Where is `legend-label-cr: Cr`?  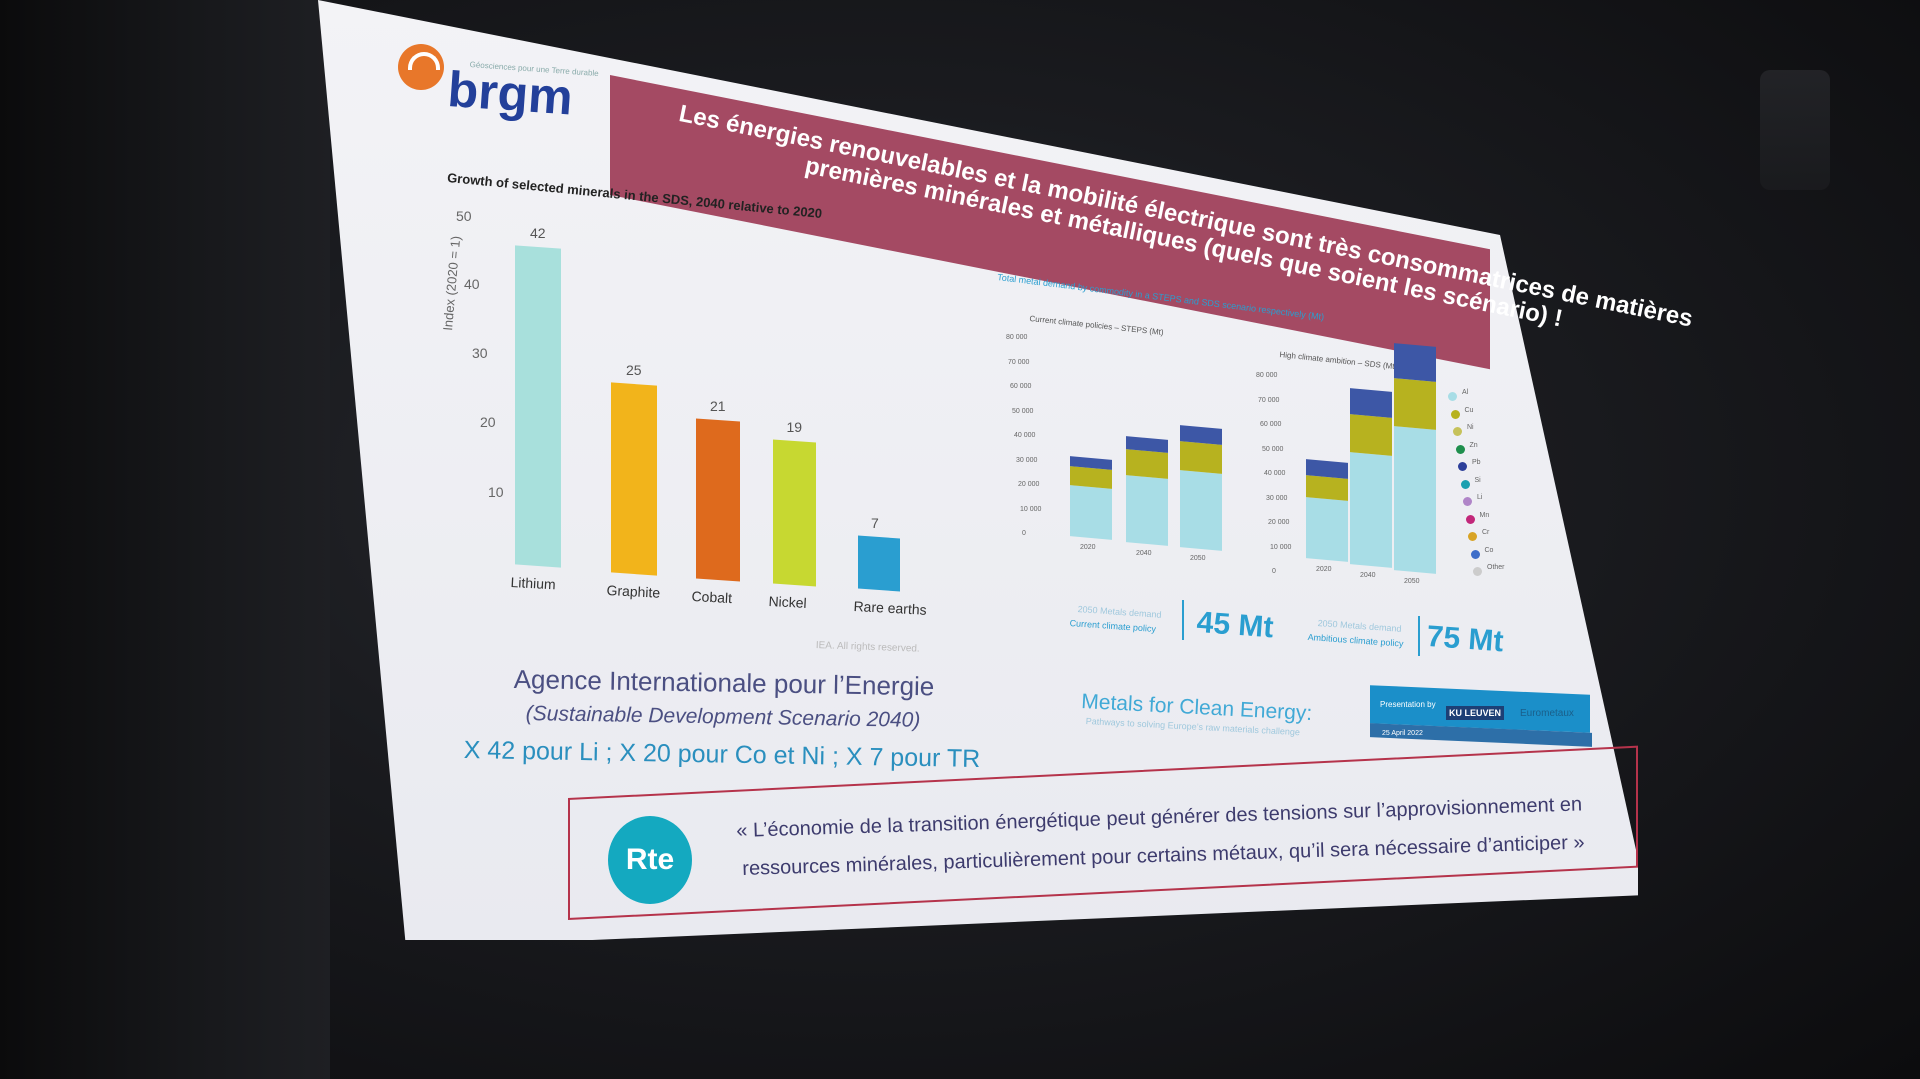 legend-label-cr: Cr is located at coordinates (1486, 532).